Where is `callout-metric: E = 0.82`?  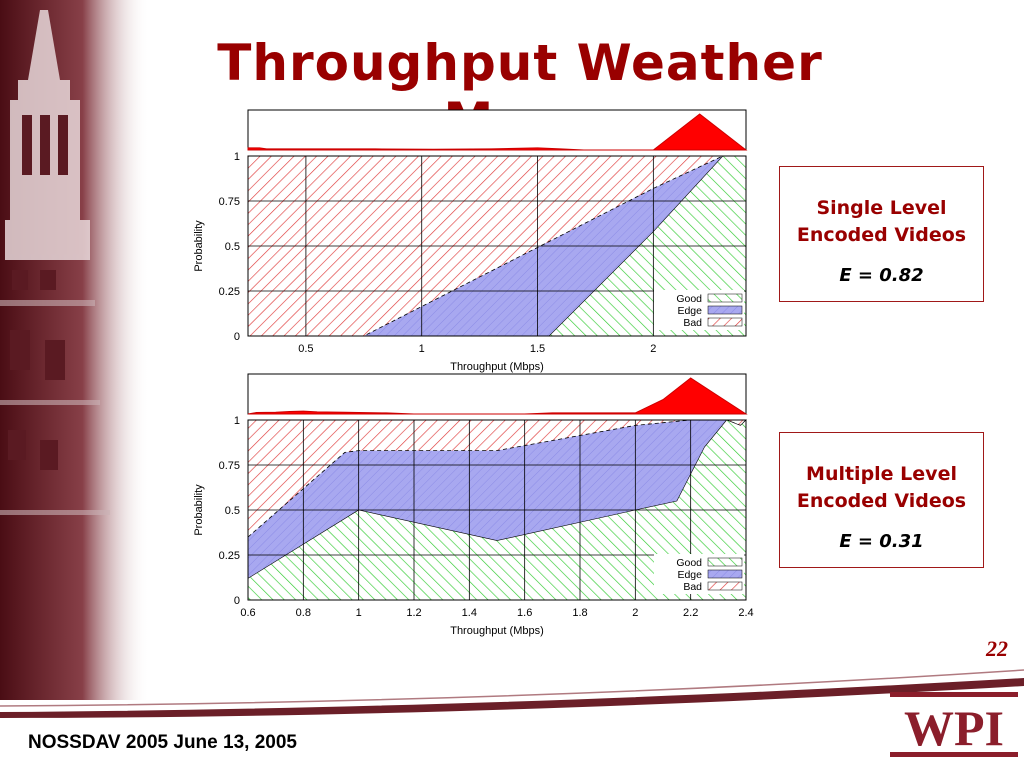 callout-metric: E = 0.82 is located at coordinates (881, 275).